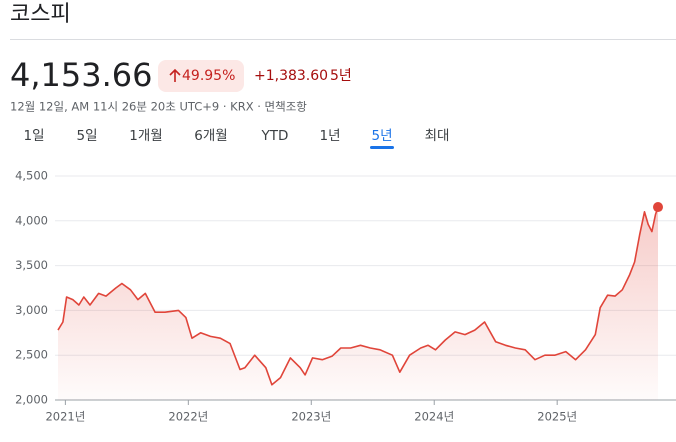  I want to click on change-percent: 49.95%, so click(208, 76).